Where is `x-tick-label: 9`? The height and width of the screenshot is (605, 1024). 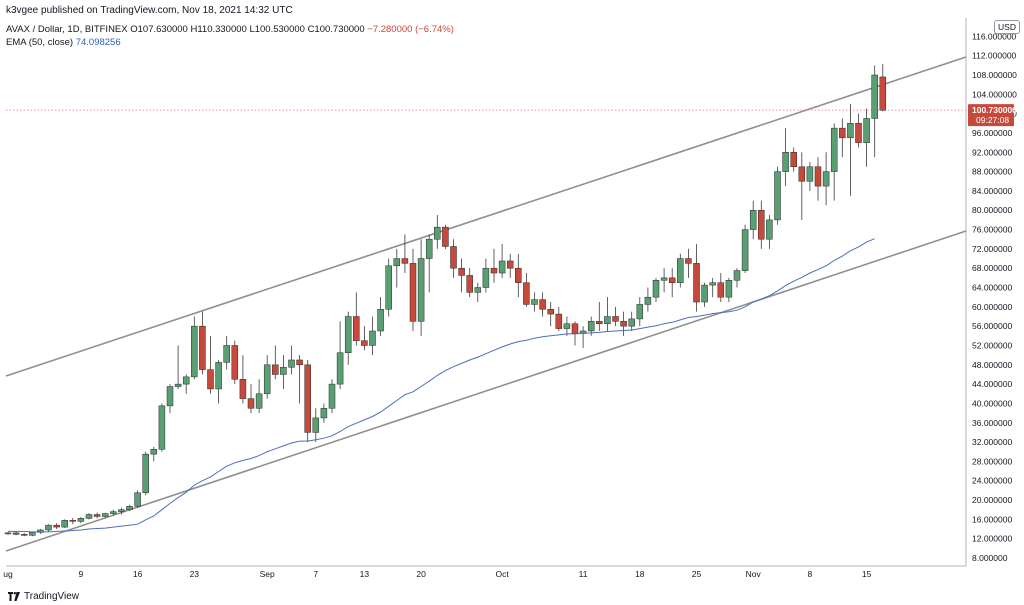 x-tick-label: 9 is located at coordinates (81, 574).